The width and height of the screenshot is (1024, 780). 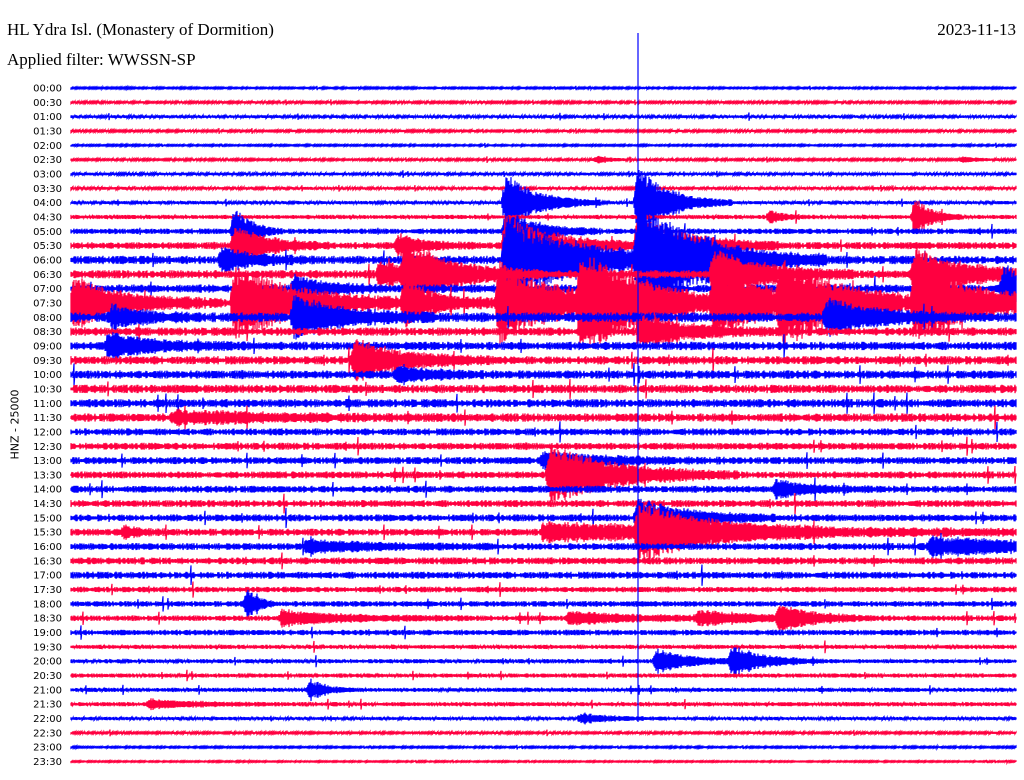 I want to click on row-time-label: 22:30, so click(x=47, y=733).